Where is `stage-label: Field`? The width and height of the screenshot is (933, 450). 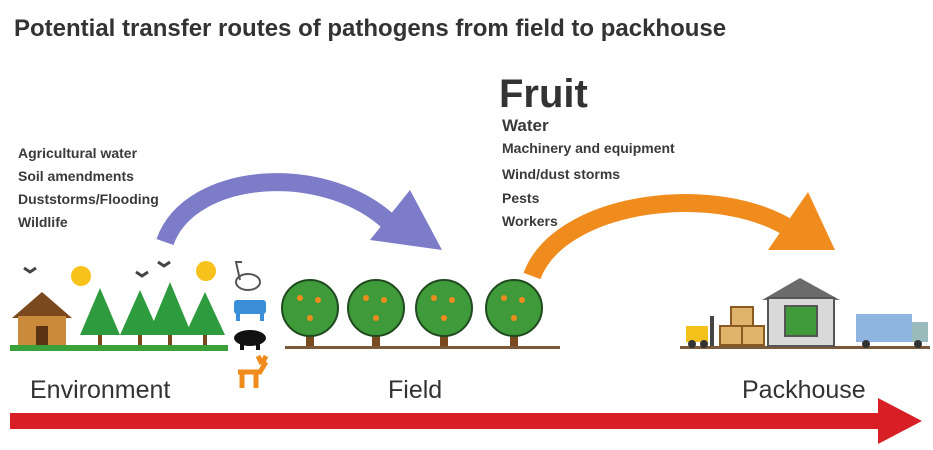
stage-label: Field is located at coordinates (415, 390).